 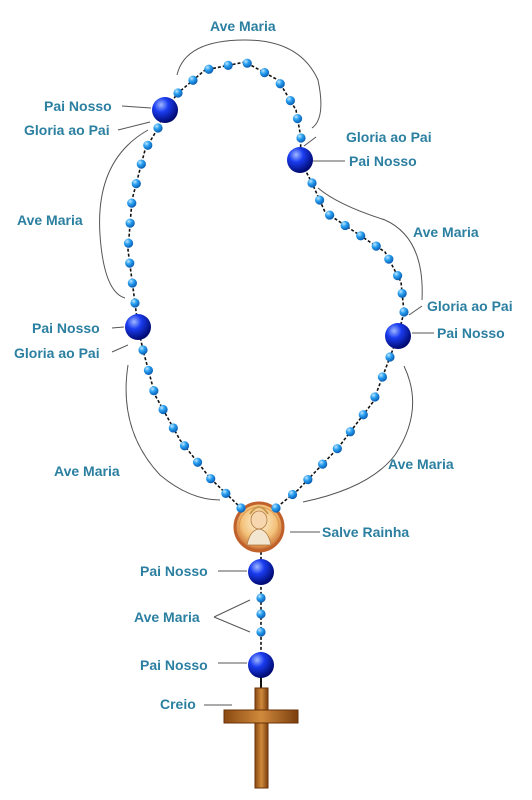 What do you see at coordinates (178, 704) in the screenshot?
I see `label-creio: Creio` at bounding box center [178, 704].